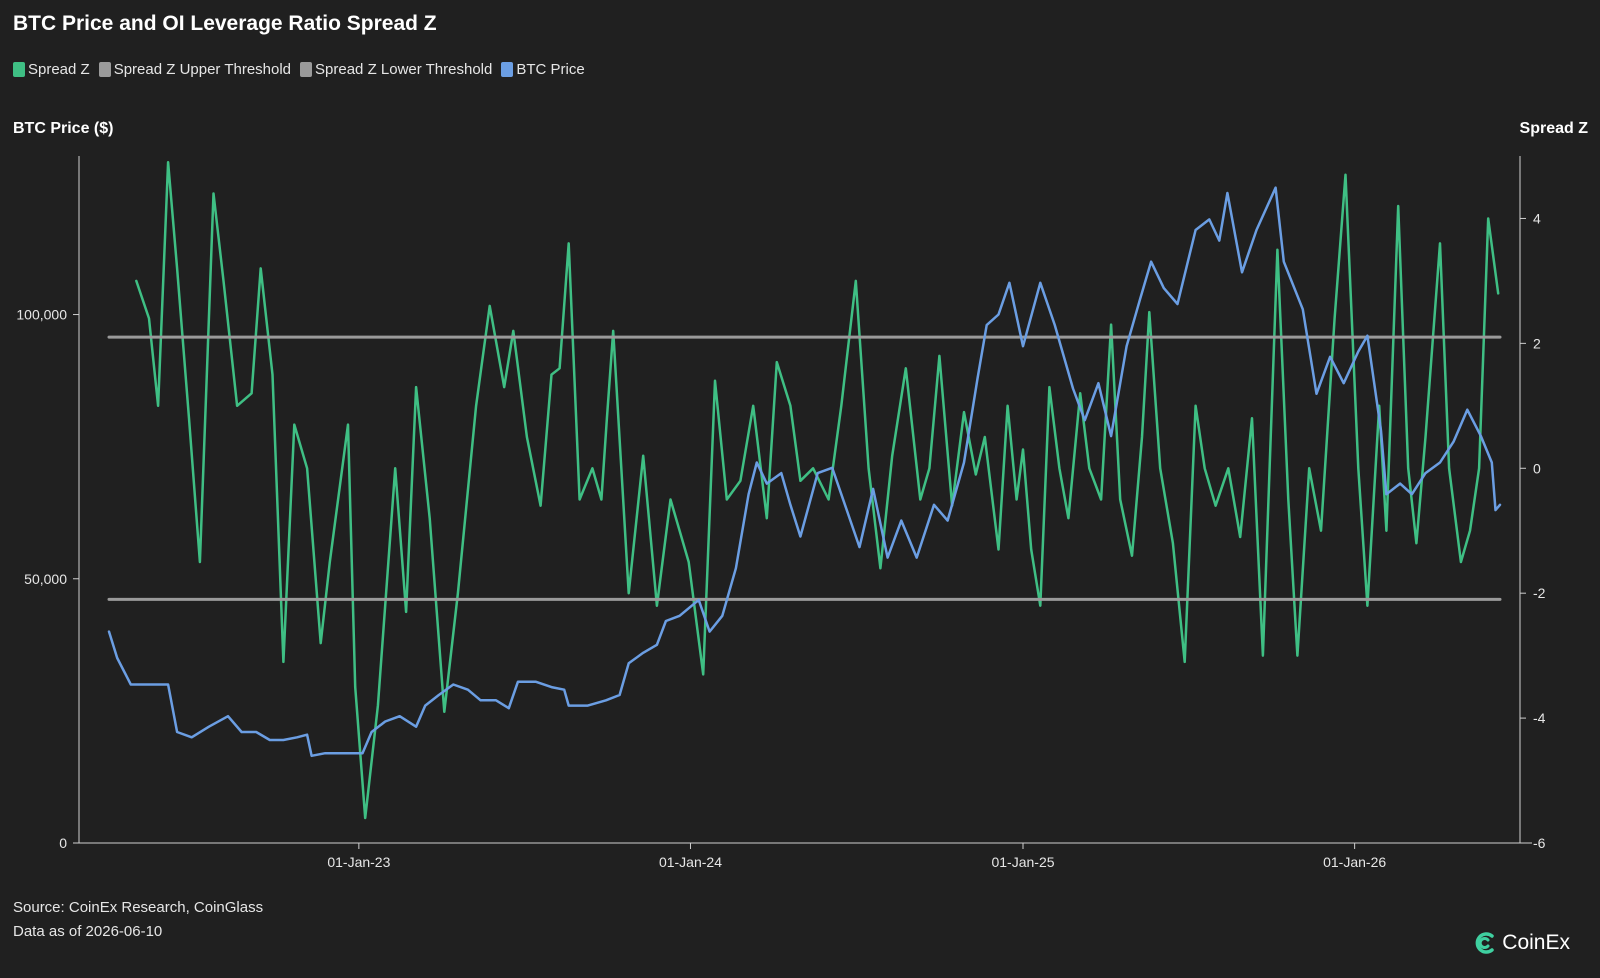 The width and height of the screenshot is (1600, 978). I want to click on coinex-logo: CoinEx, so click(1521, 943).